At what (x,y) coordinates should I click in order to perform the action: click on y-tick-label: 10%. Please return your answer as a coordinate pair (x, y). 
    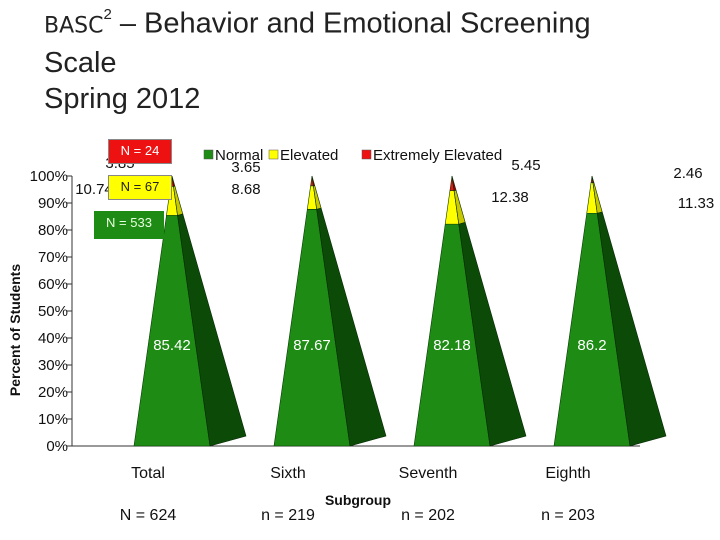
    Looking at the image, I should click on (53, 419).